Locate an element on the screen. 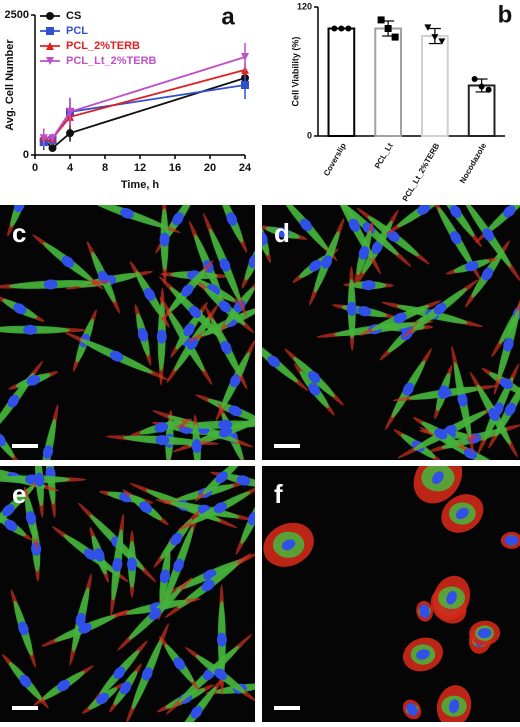 The image size is (520, 727). panel-letter: f is located at coordinates (278, 494).